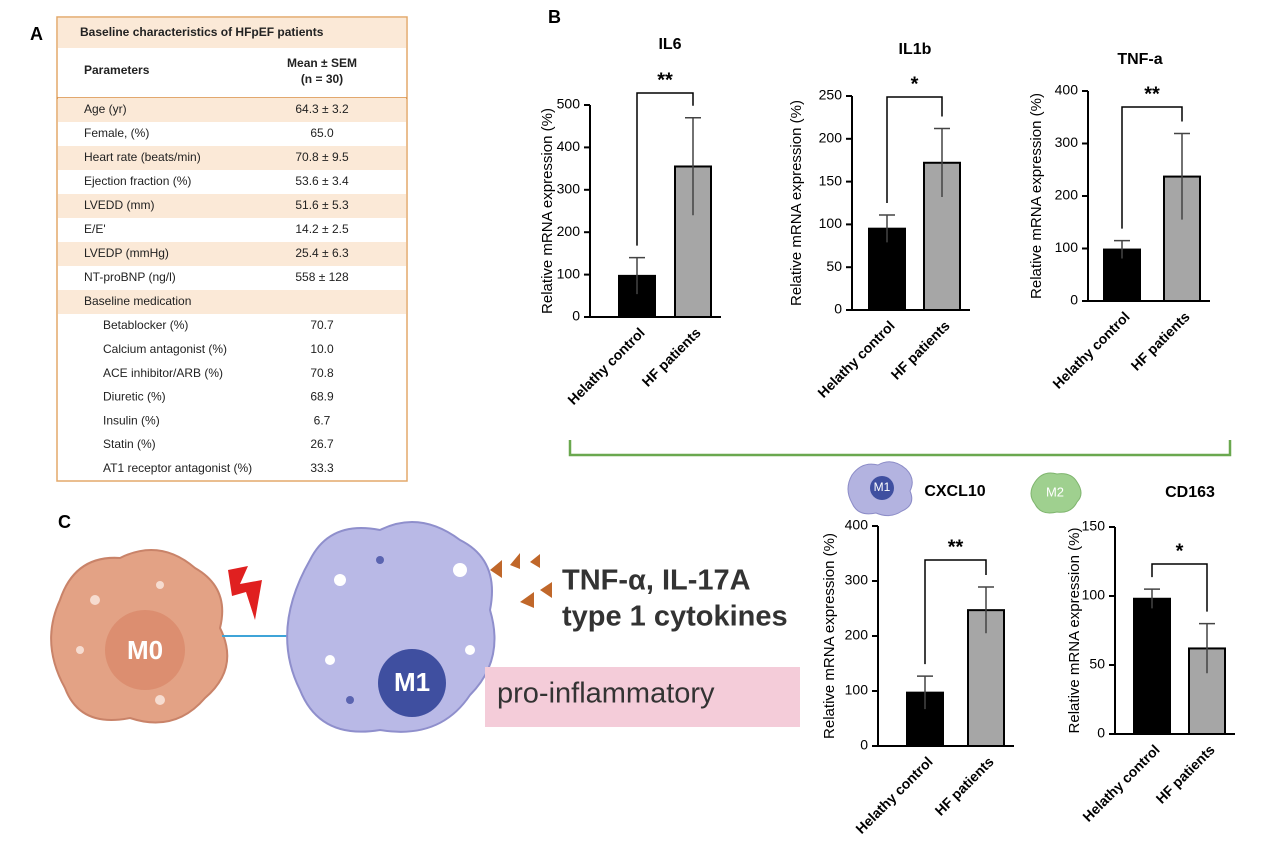 The image size is (1280, 854). I want to click on row-label: Statin (%), so click(129, 444).